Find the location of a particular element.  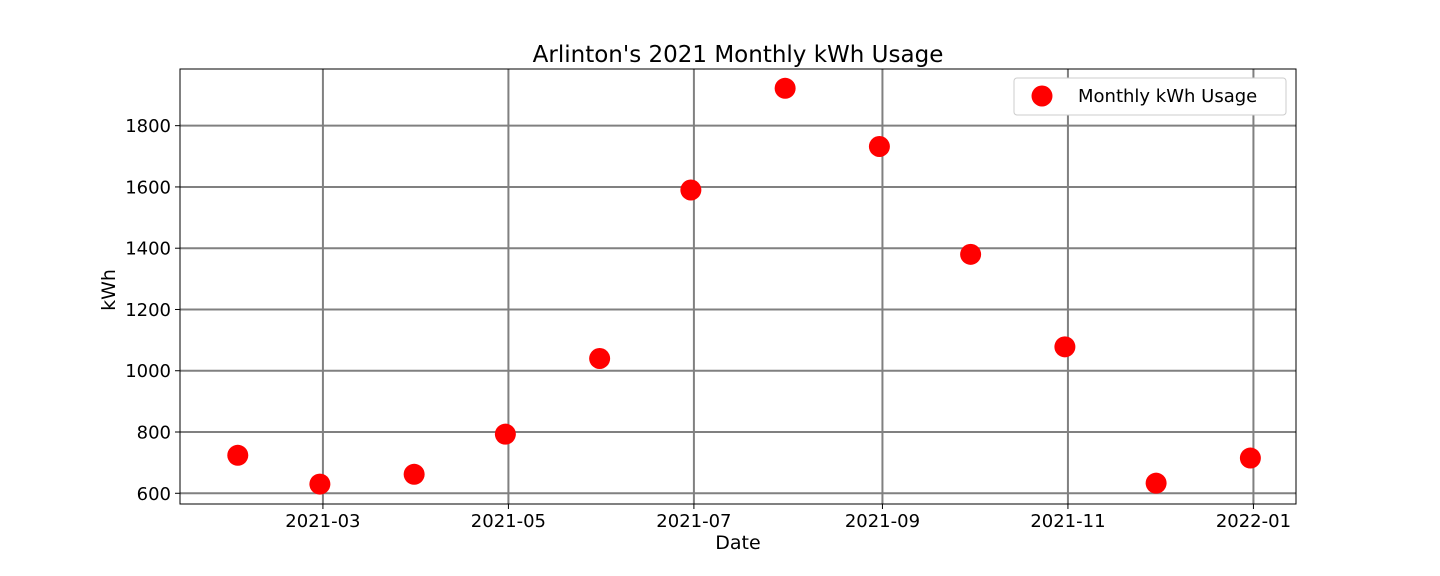

legend-marker is located at coordinates (1042, 96).